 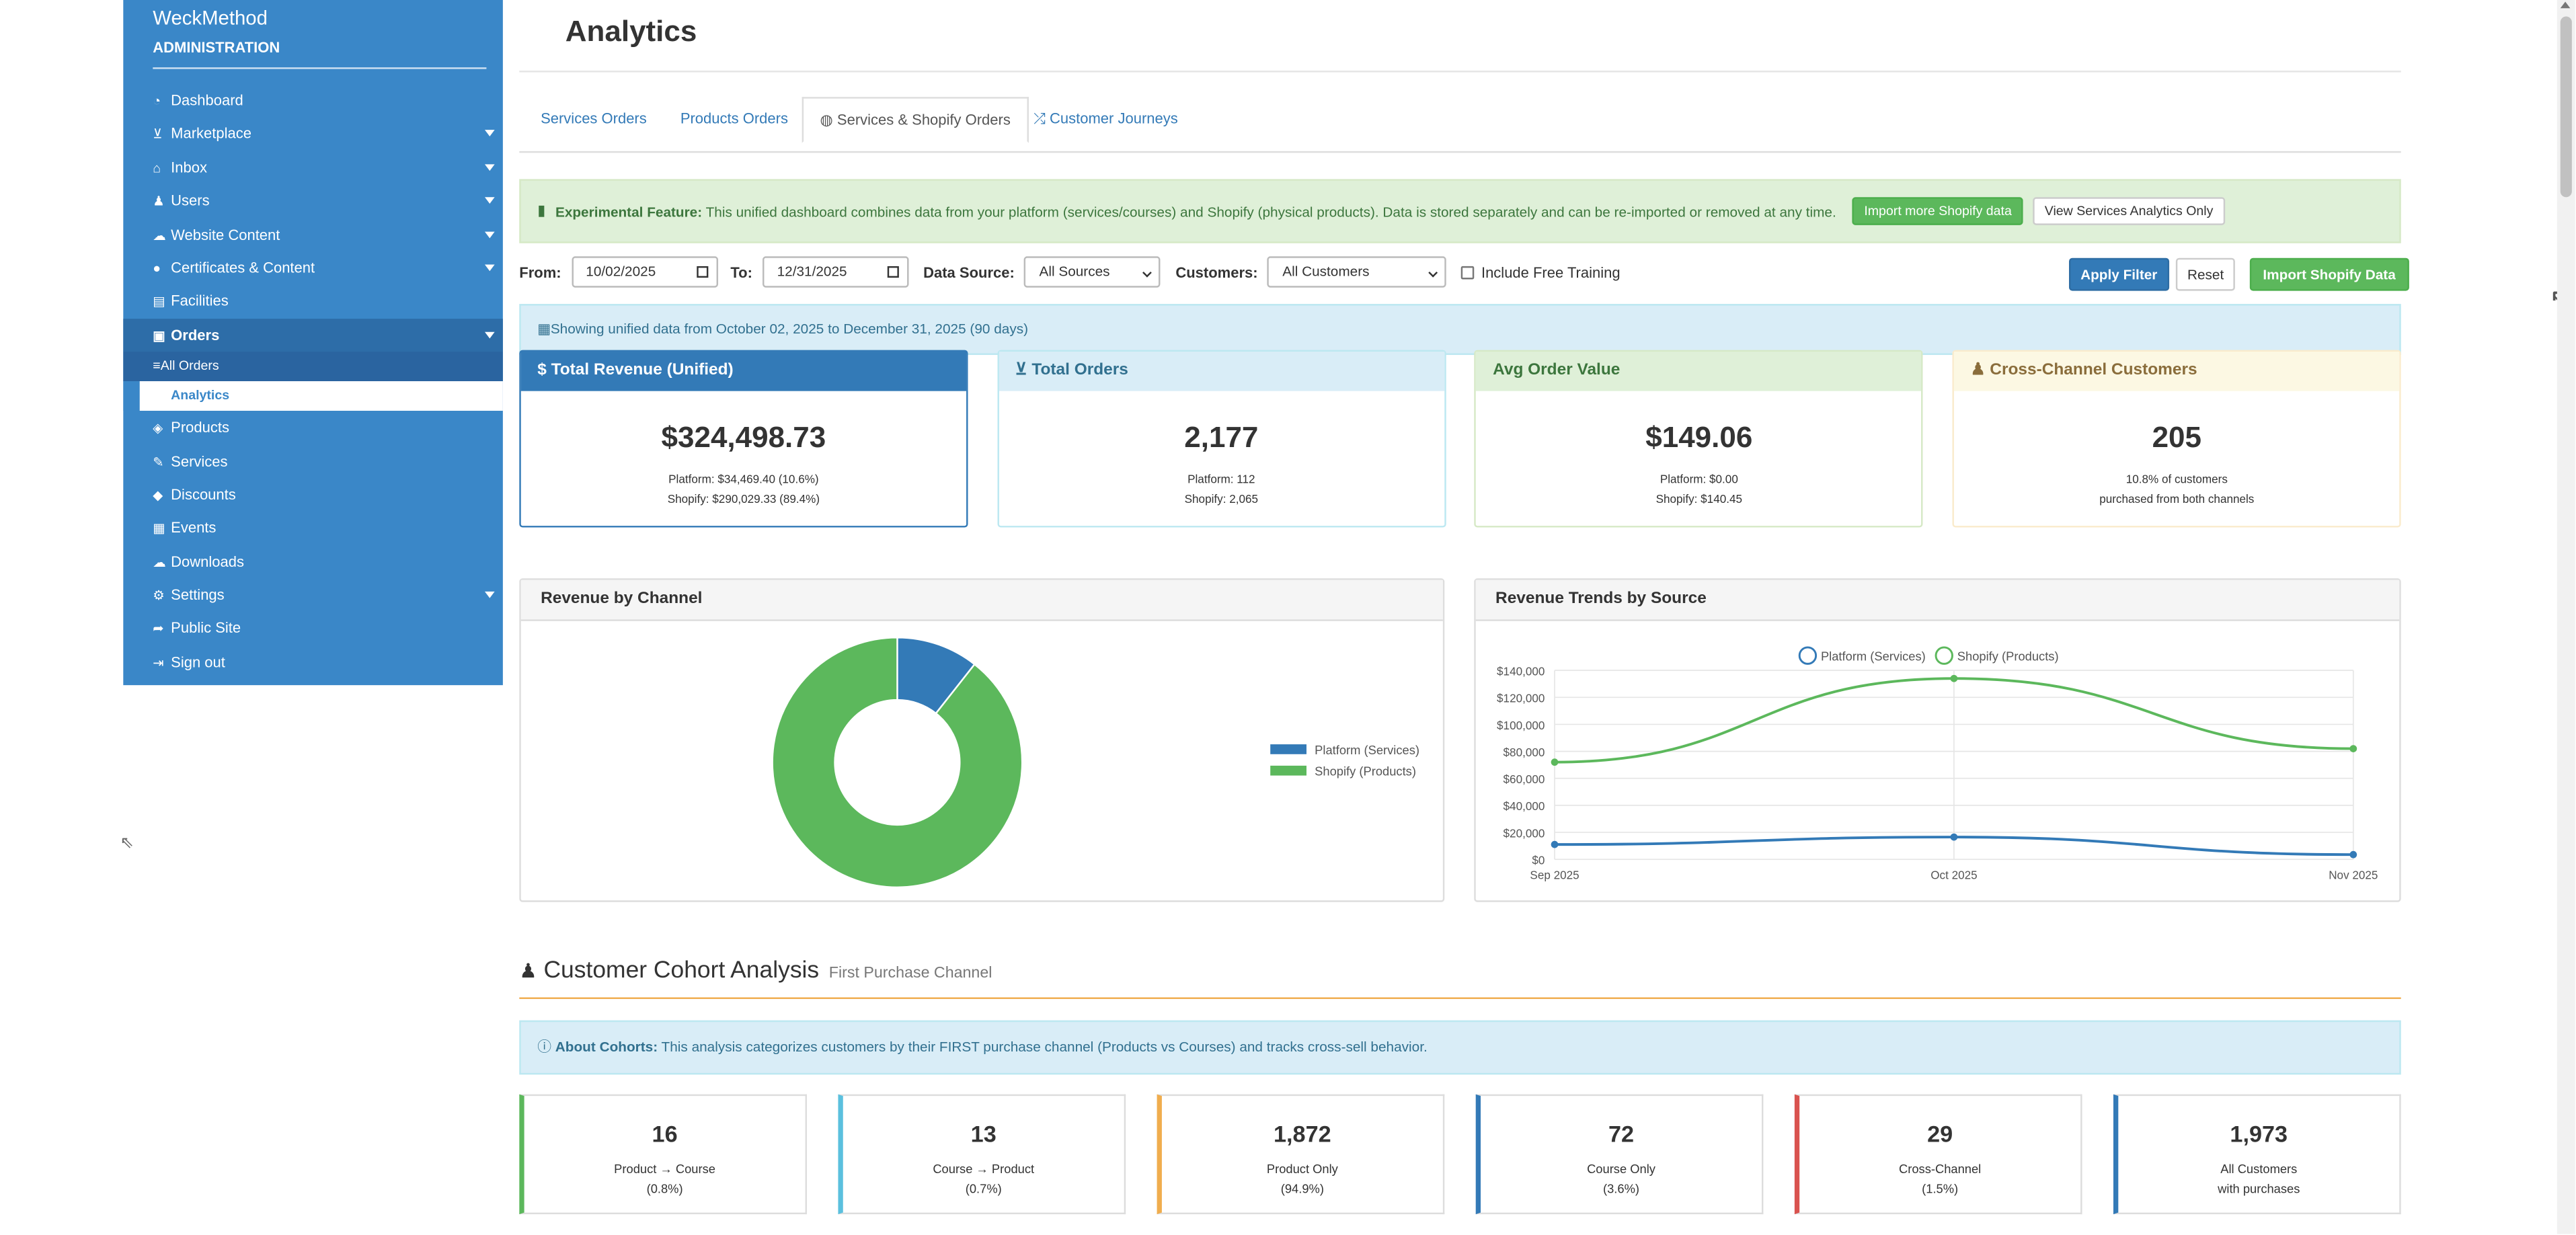 I want to click on wrench-icon: ✎, so click(x=159, y=461).